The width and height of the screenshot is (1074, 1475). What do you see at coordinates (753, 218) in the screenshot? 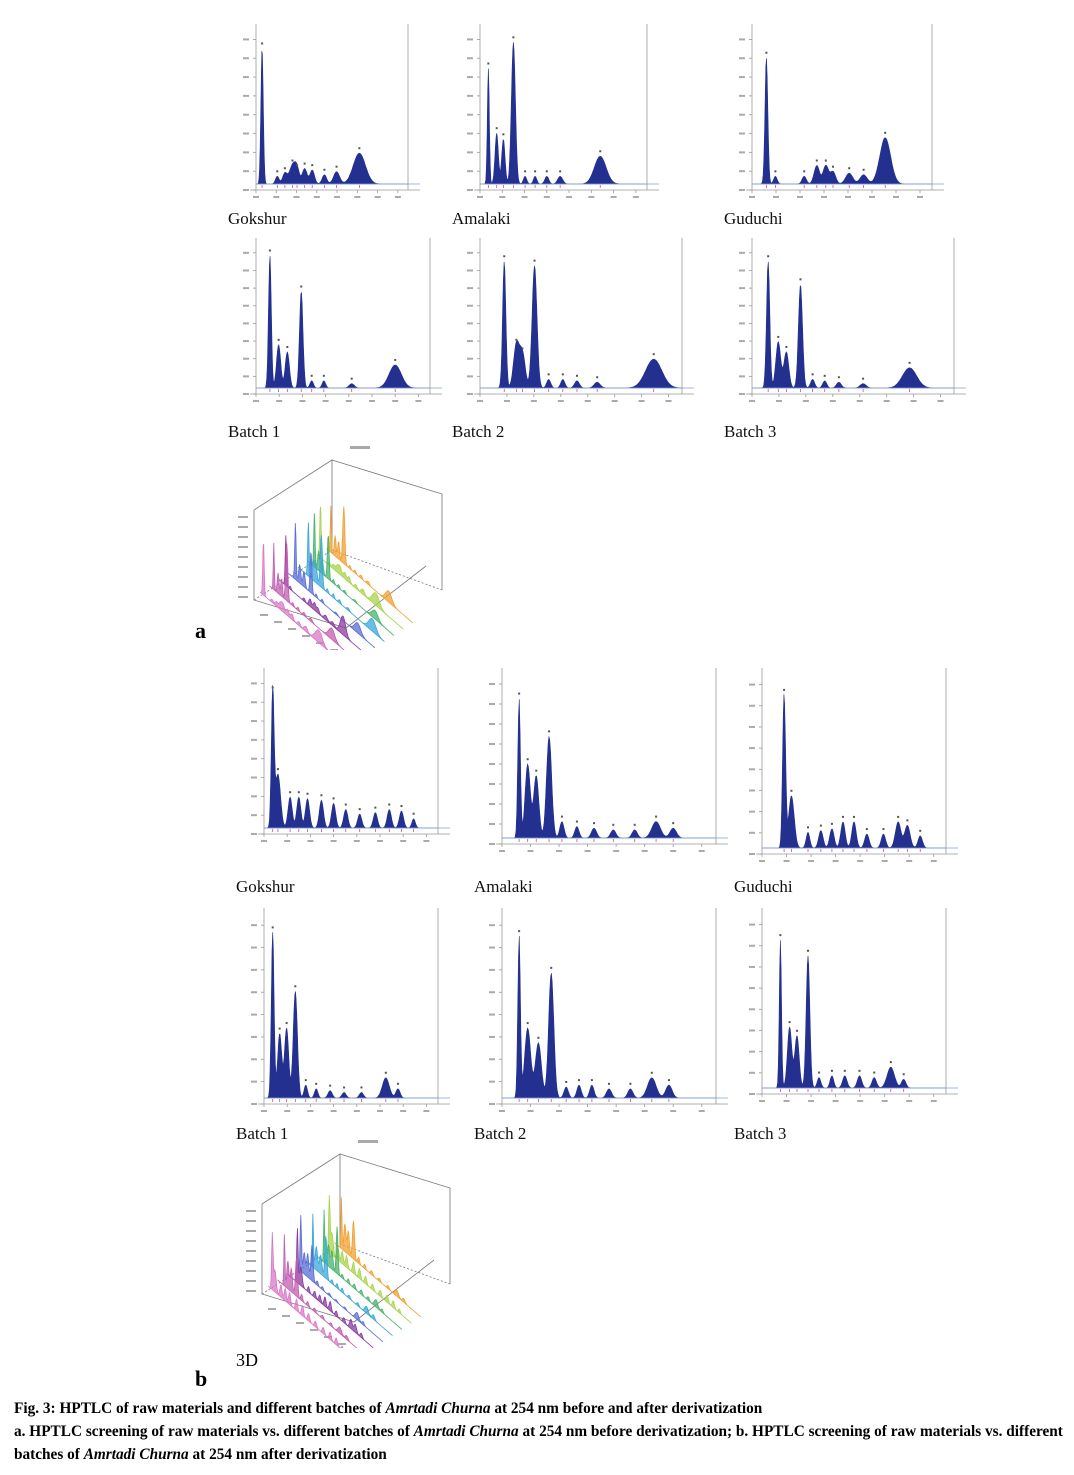
I see `panel-label-a-guduchi: Guduchi` at bounding box center [753, 218].